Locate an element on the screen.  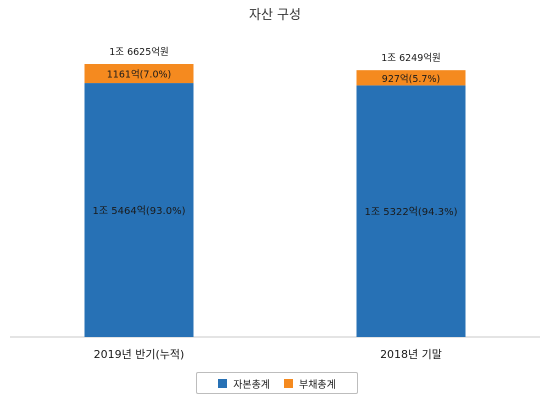
category-label-1: 2018년 기말 is located at coordinates (411, 354).